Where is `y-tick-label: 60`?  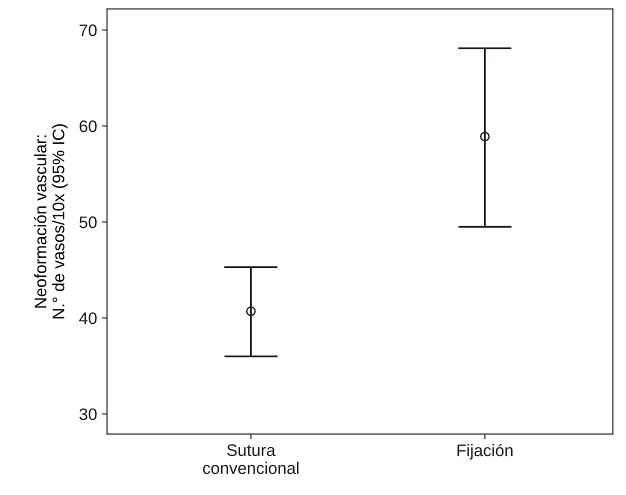
y-tick-label: 60 is located at coordinates (88, 126).